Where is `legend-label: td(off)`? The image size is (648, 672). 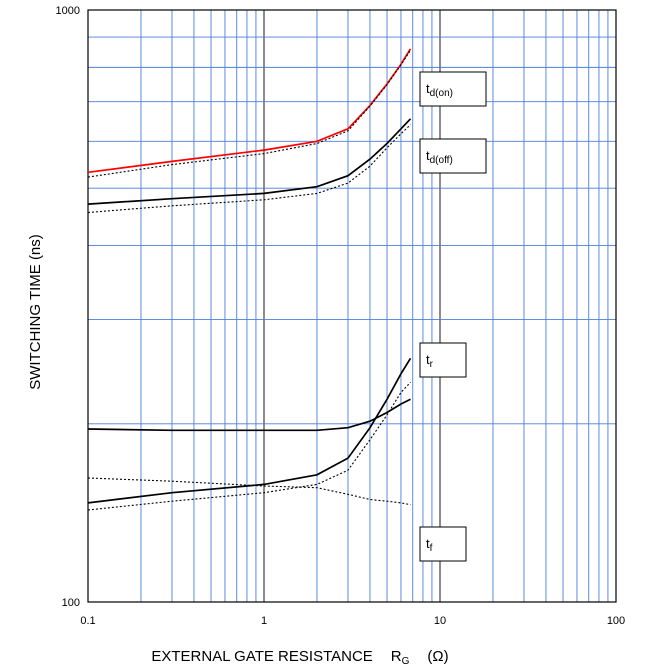
legend-label: td(off) is located at coordinates (439, 157).